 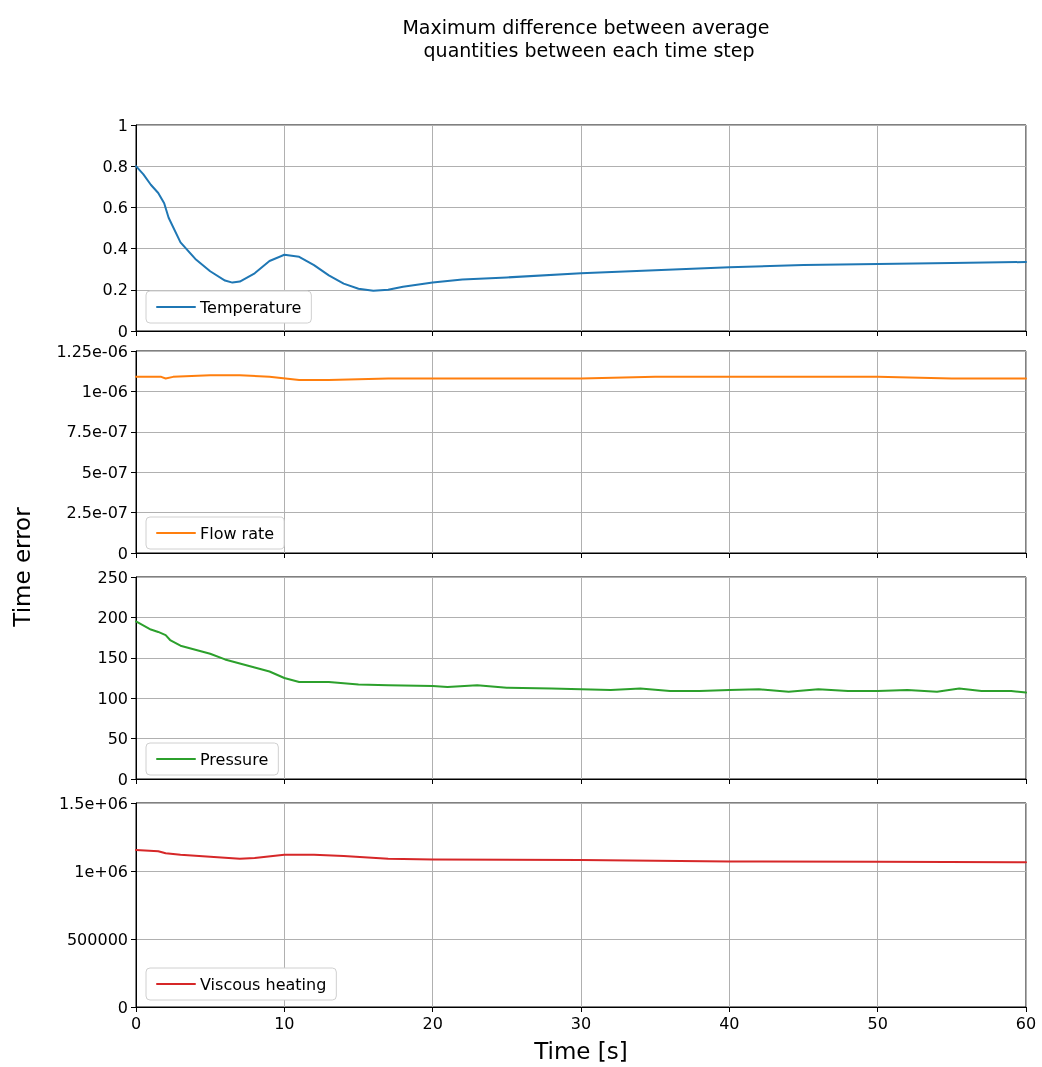 I want to click on y-tick-label: 0.2, so click(x=115, y=290).